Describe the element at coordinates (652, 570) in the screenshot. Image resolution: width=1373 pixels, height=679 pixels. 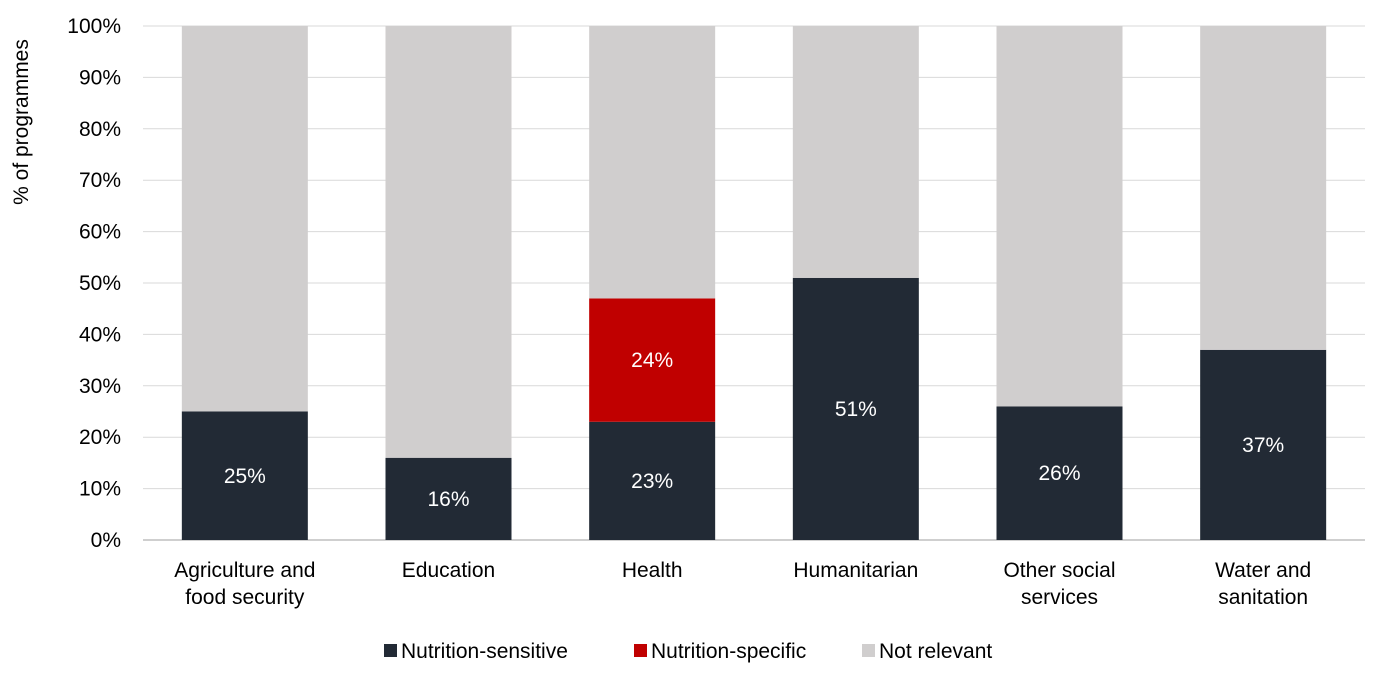
I see `x-category-label: Health` at that location.